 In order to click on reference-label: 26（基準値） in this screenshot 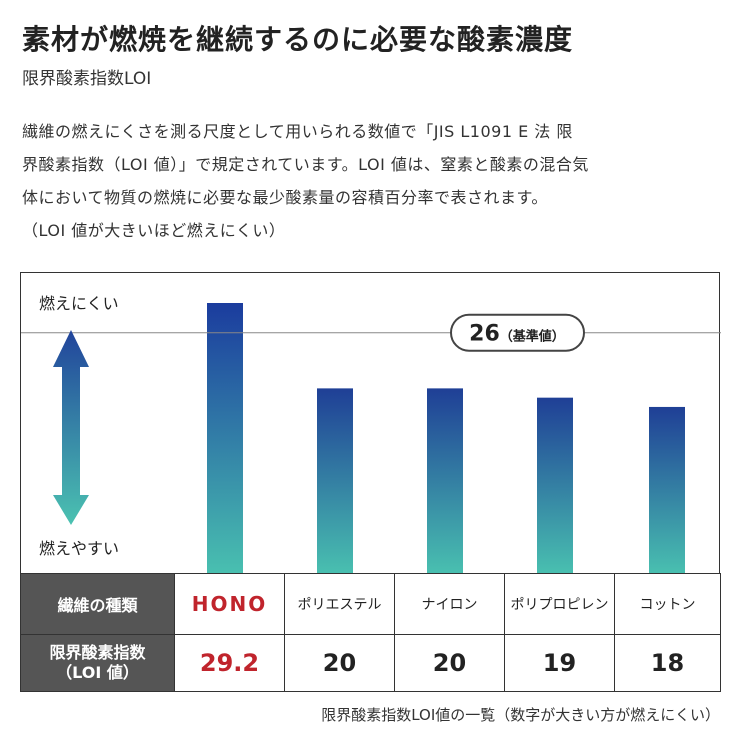, I will do `click(517, 332)`.